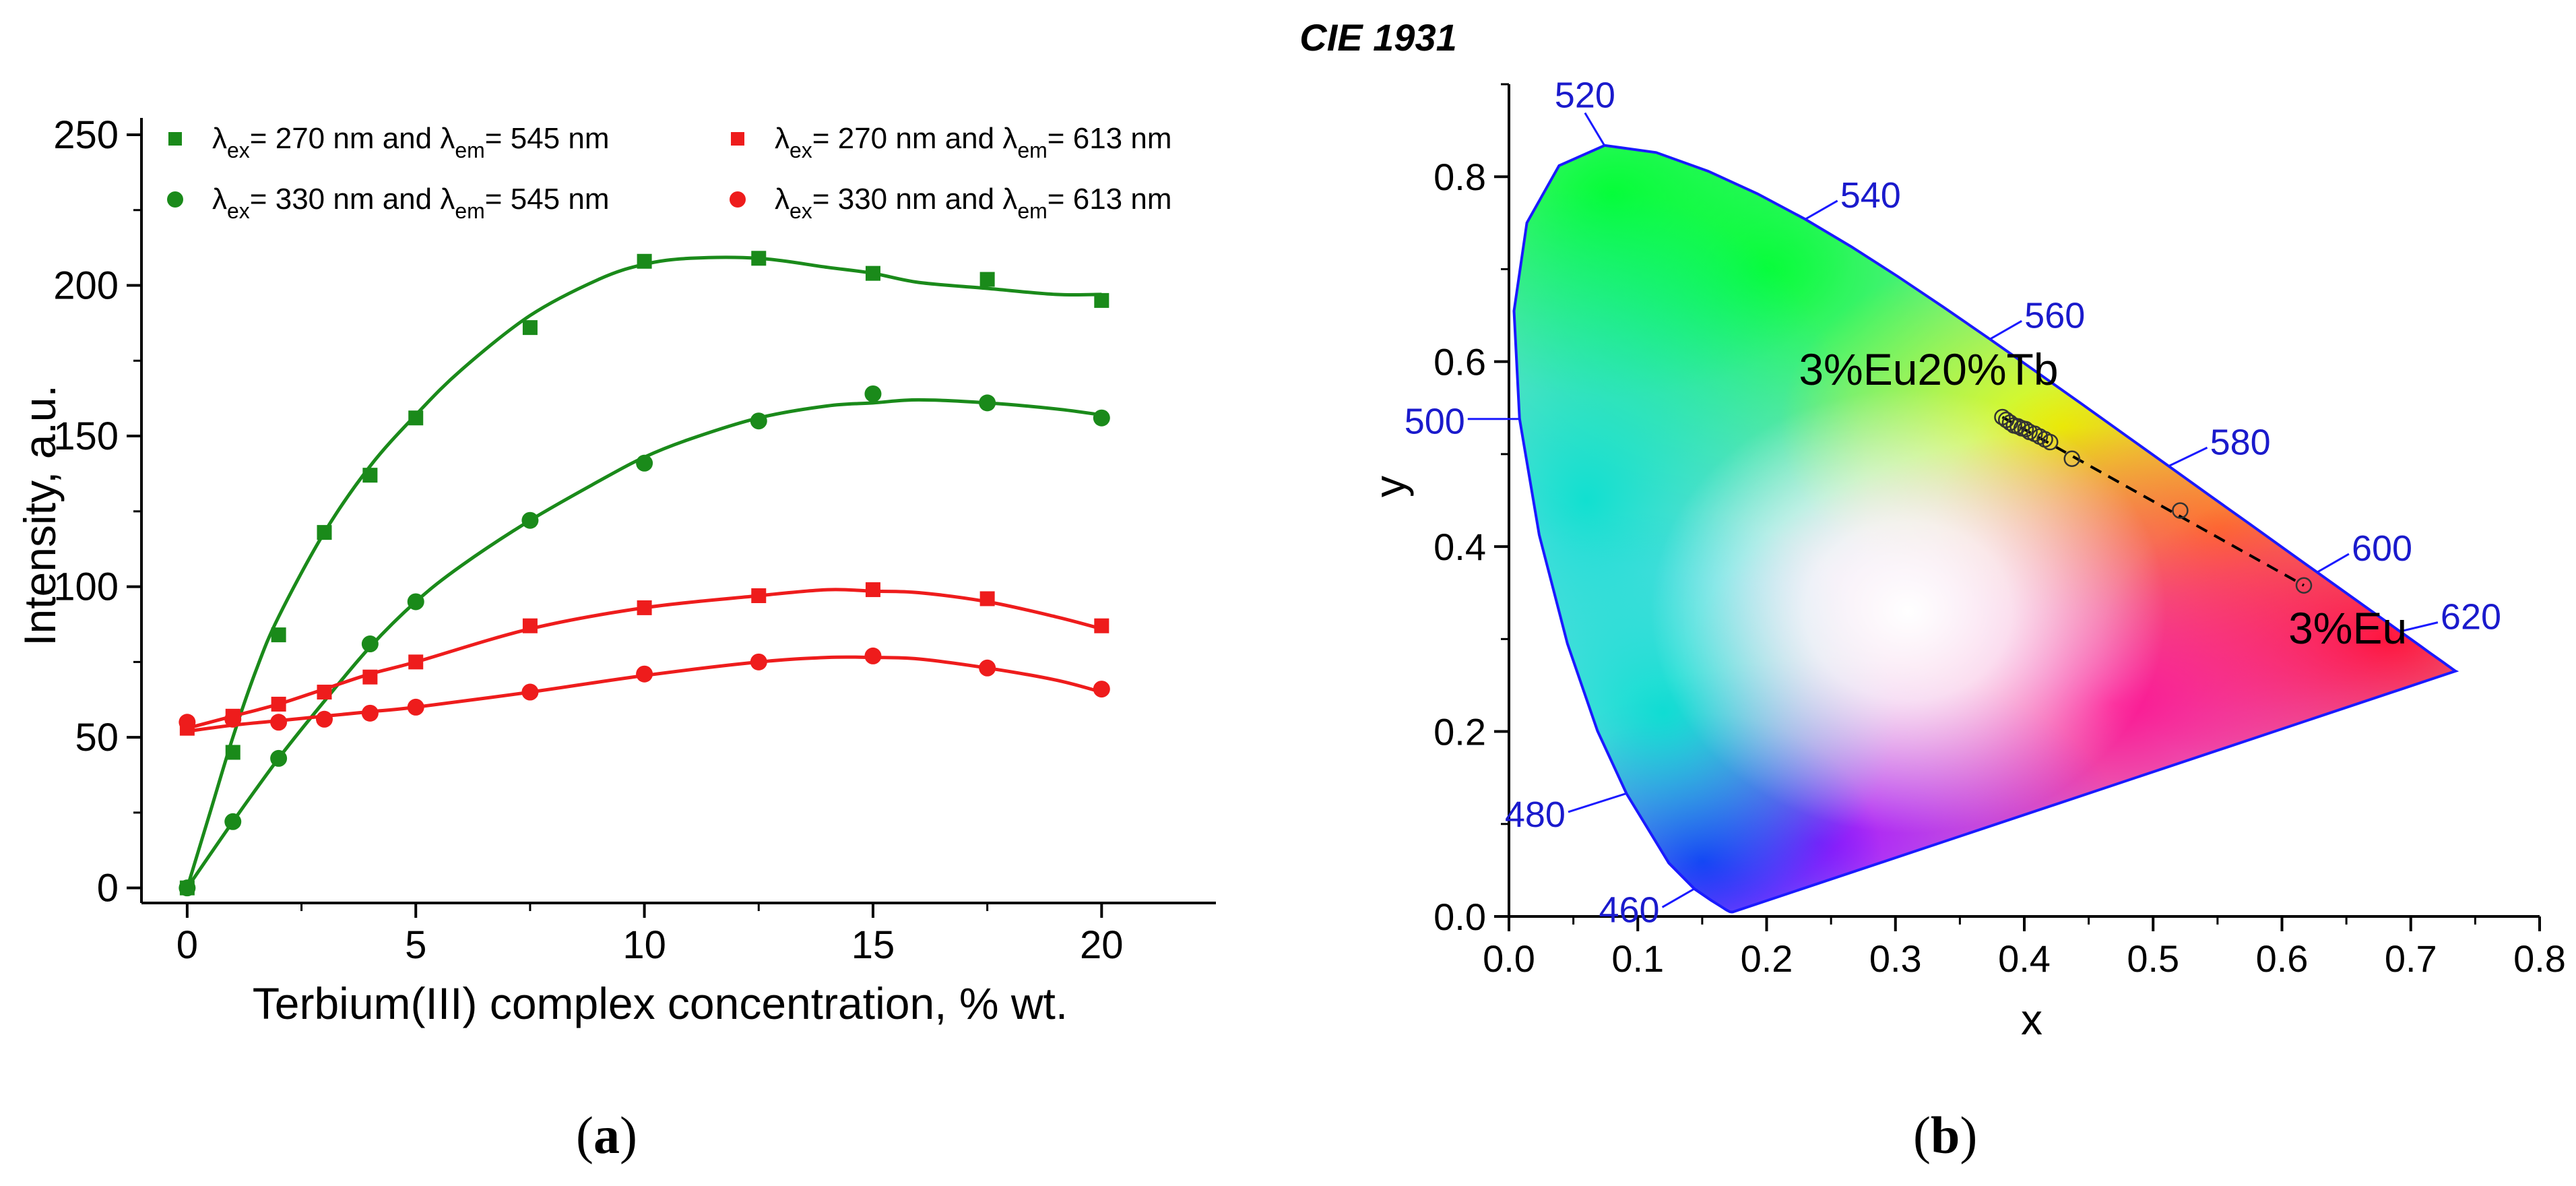  Describe the element at coordinates (2153, 958) in the screenshot. I see `cie-x-tick-label: 0.5` at that location.